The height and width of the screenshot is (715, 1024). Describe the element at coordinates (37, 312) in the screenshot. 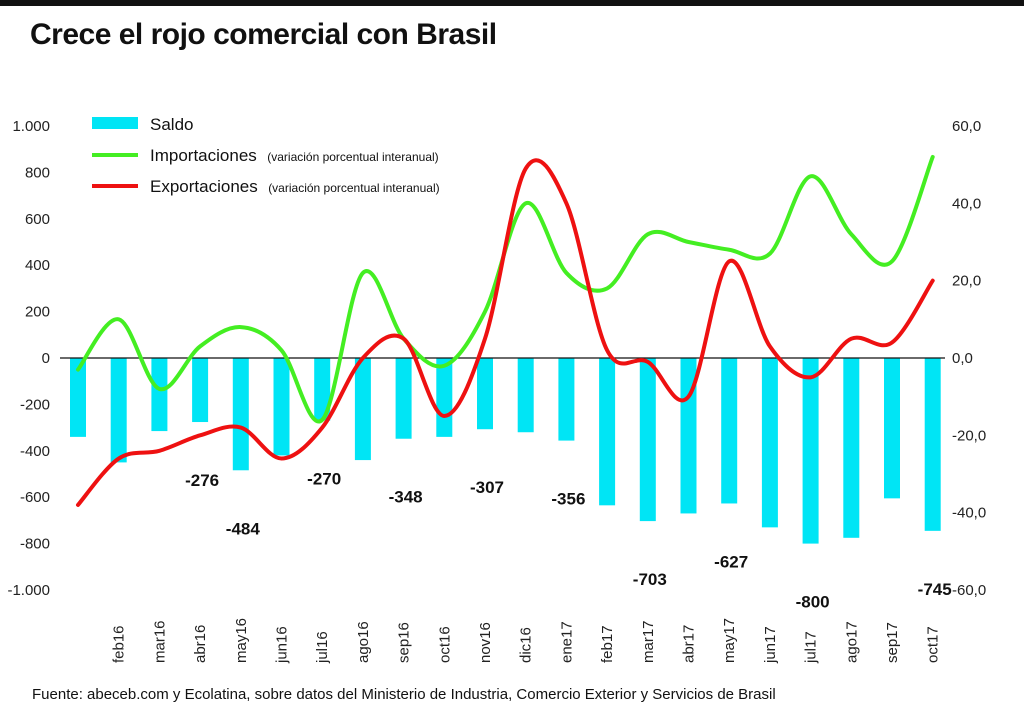

I see `left-tick-label: 200` at that location.